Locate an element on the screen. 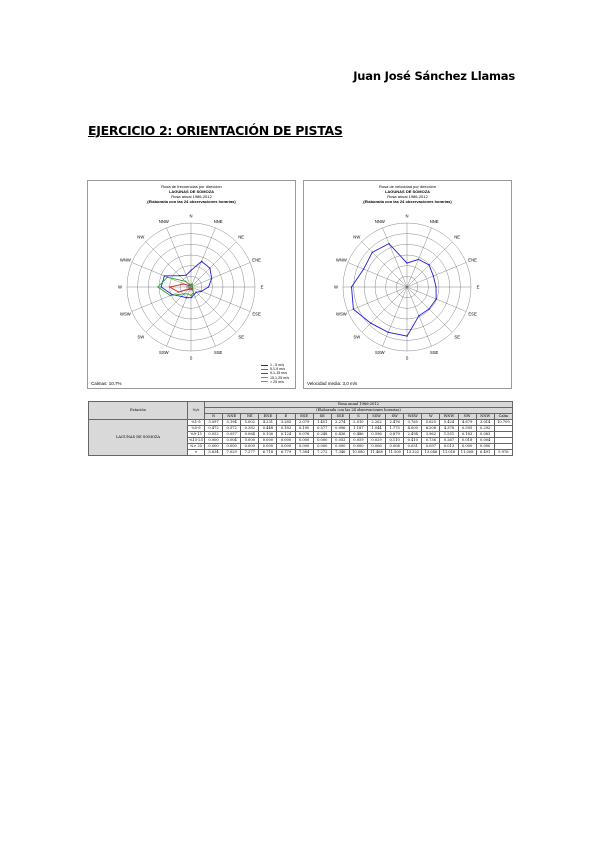  direction-label: NNW is located at coordinates (164, 221).